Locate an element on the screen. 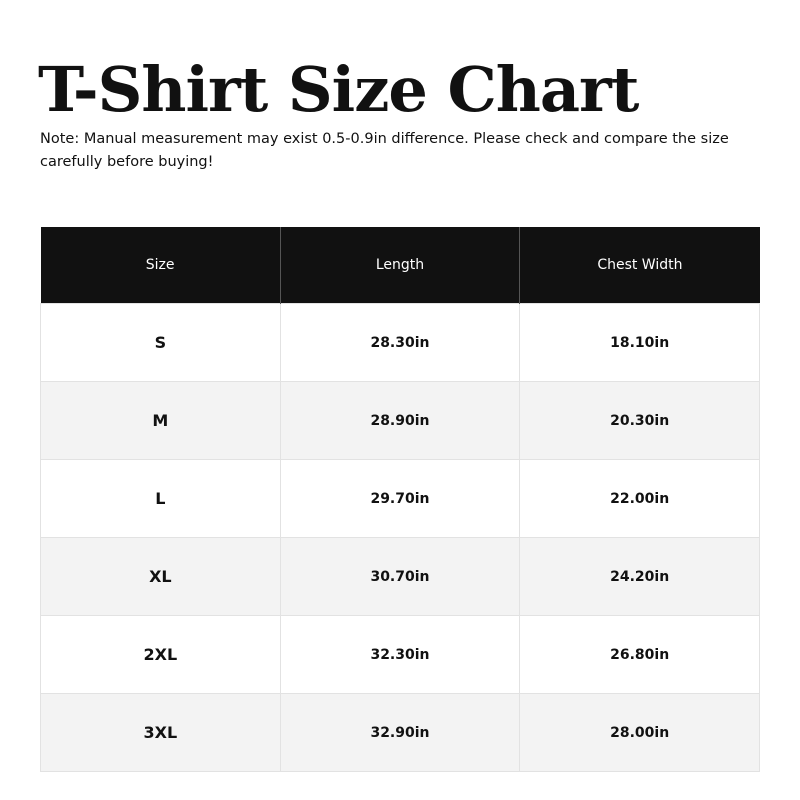  cell-length: 30.70in is located at coordinates (400, 576).